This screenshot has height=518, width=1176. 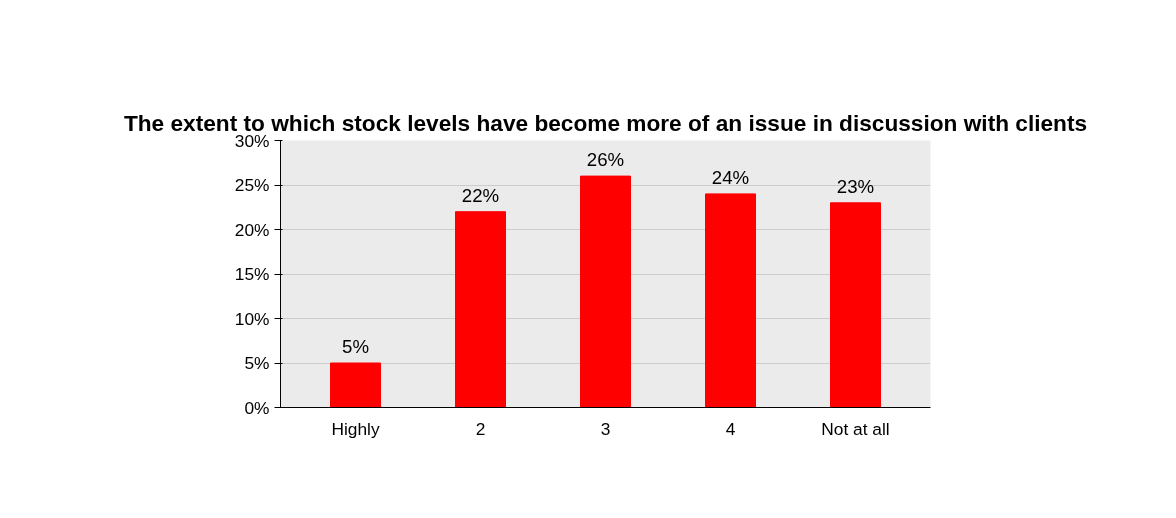 What do you see at coordinates (252, 185) in the screenshot?
I see `y-tick-label: 25%` at bounding box center [252, 185].